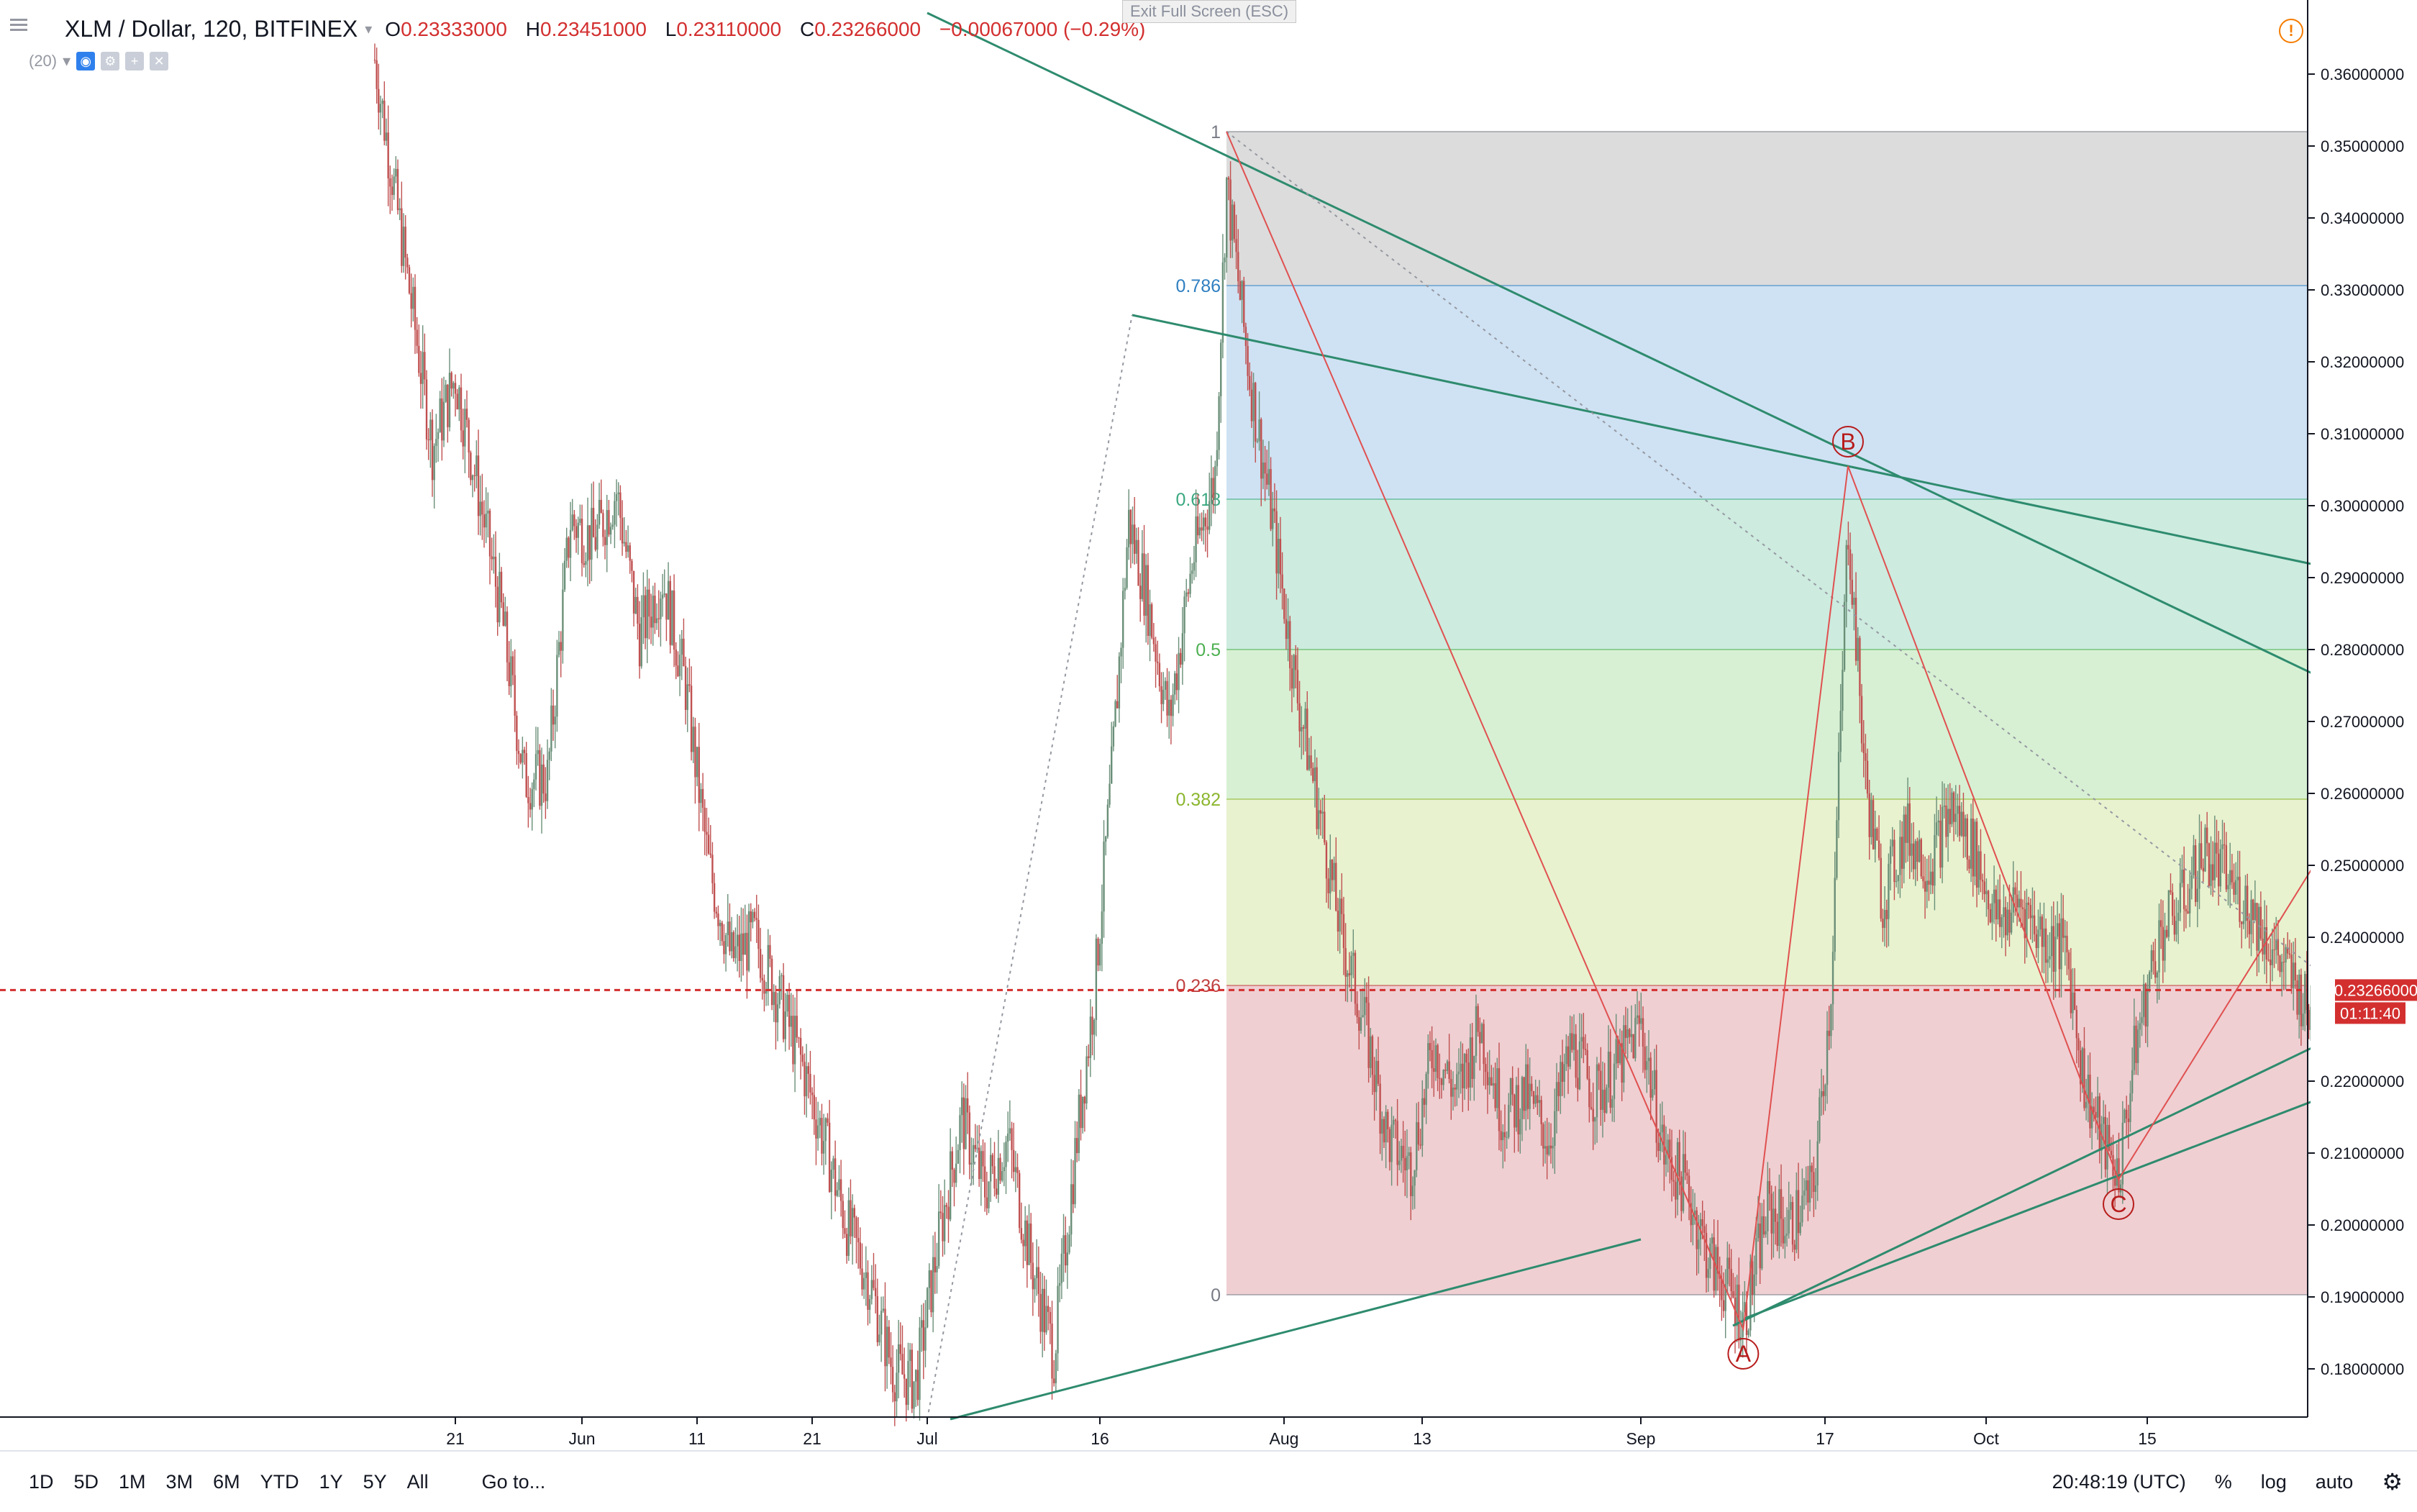  Describe the element at coordinates (111, 61) in the screenshot. I see `settings-icon: ⚙` at that location.